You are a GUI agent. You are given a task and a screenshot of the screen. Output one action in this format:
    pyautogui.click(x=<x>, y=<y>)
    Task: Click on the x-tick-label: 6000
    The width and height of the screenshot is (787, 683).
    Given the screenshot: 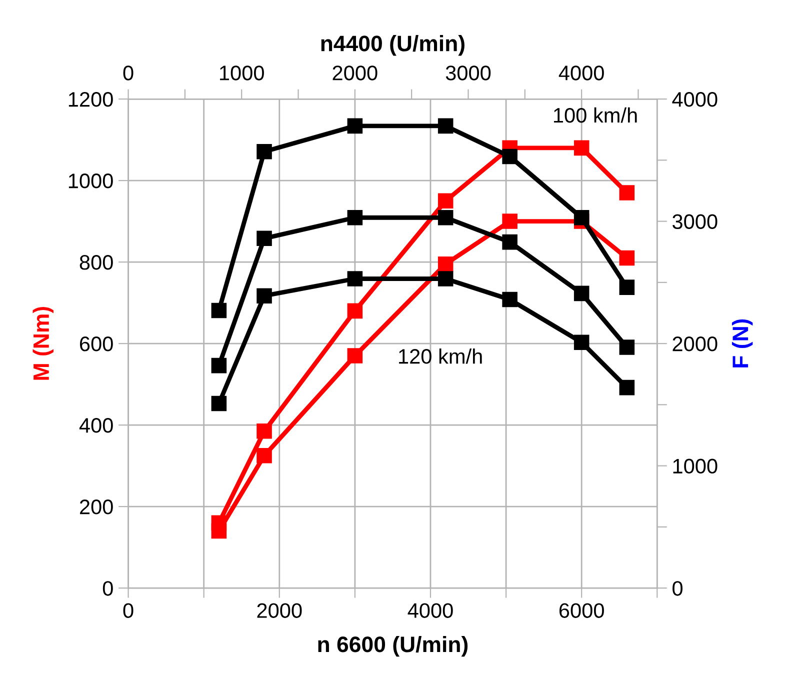 What is the action you would take?
    pyautogui.click(x=581, y=610)
    